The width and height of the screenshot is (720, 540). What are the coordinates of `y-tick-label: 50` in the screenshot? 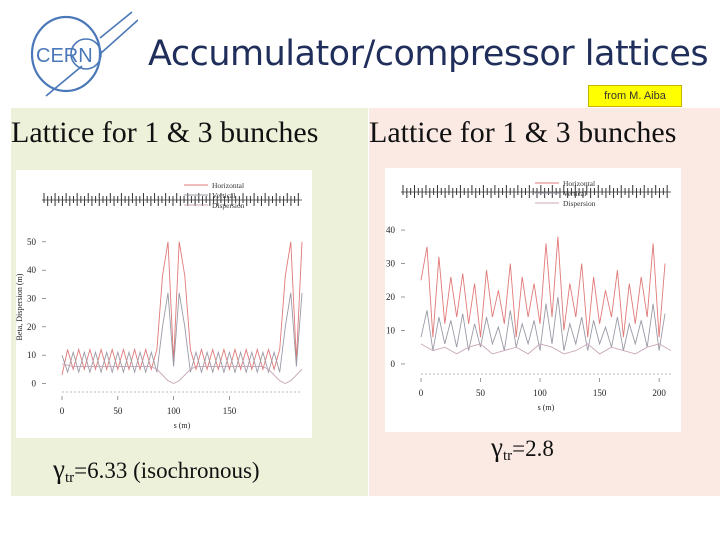 It's located at (32, 242).